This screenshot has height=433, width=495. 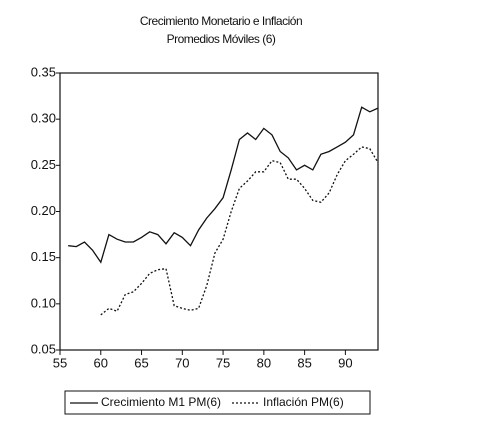 I want to click on y-tick-label: 0.15, so click(x=43, y=256).